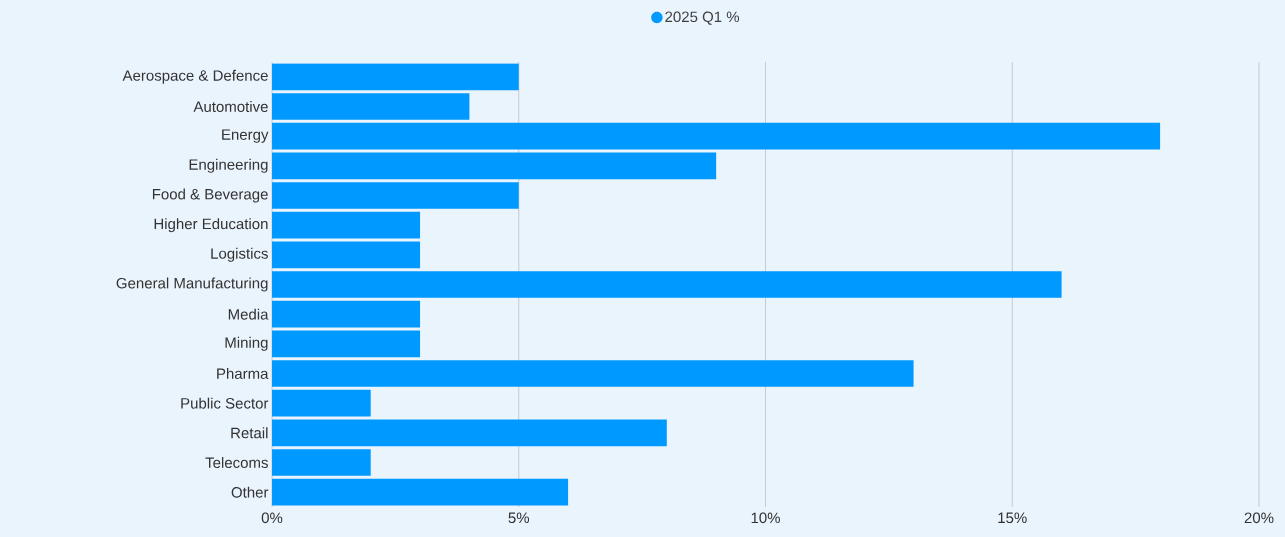 The image size is (1285, 537). I want to click on y-tick-label: Food & Beverage, so click(210, 195).